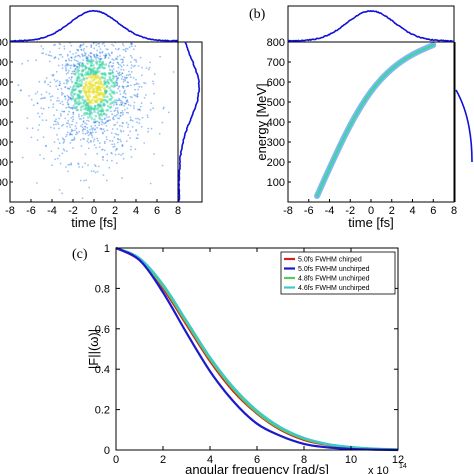 The image size is (474, 474). I want to click on panel-c-label: (c), so click(80, 254).